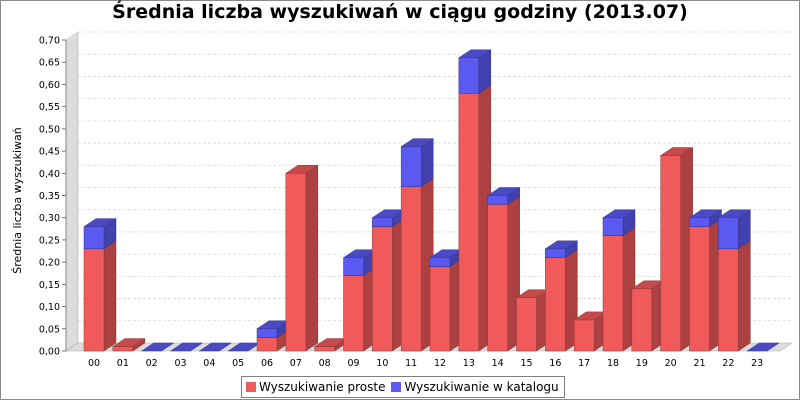 The height and width of the screenshot is (400, 800). I want to click on x-tick-label: 07, so click(296, 363).